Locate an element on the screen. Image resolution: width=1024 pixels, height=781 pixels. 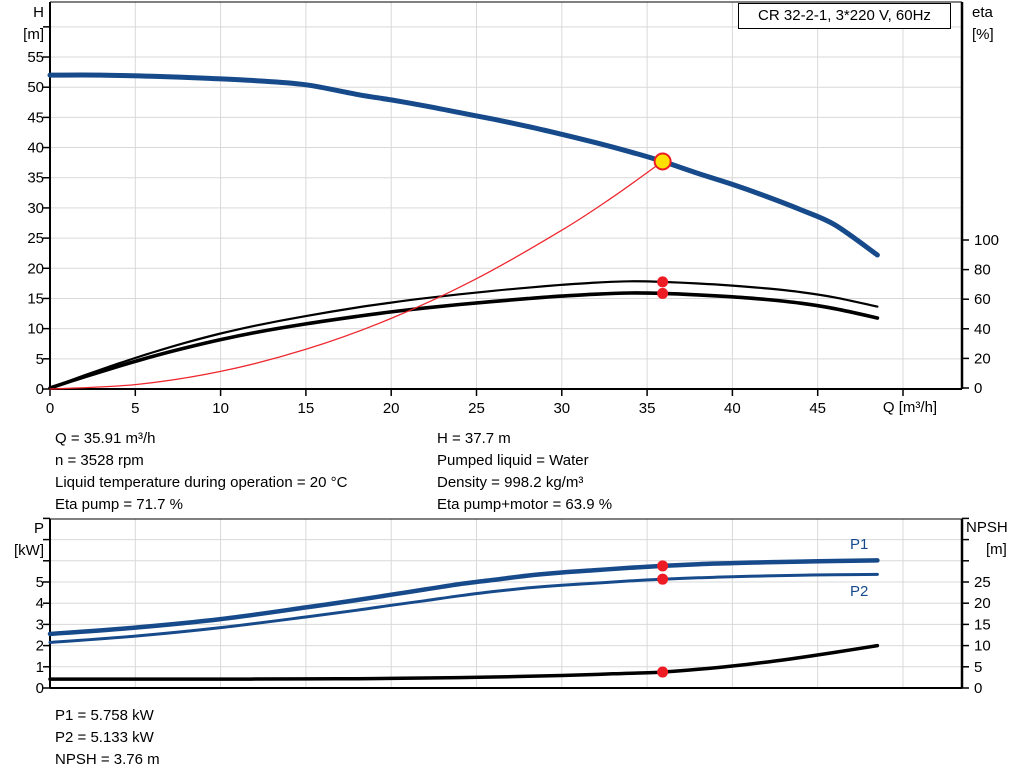
tick-label: 100 is located at coordinates (986, 240).